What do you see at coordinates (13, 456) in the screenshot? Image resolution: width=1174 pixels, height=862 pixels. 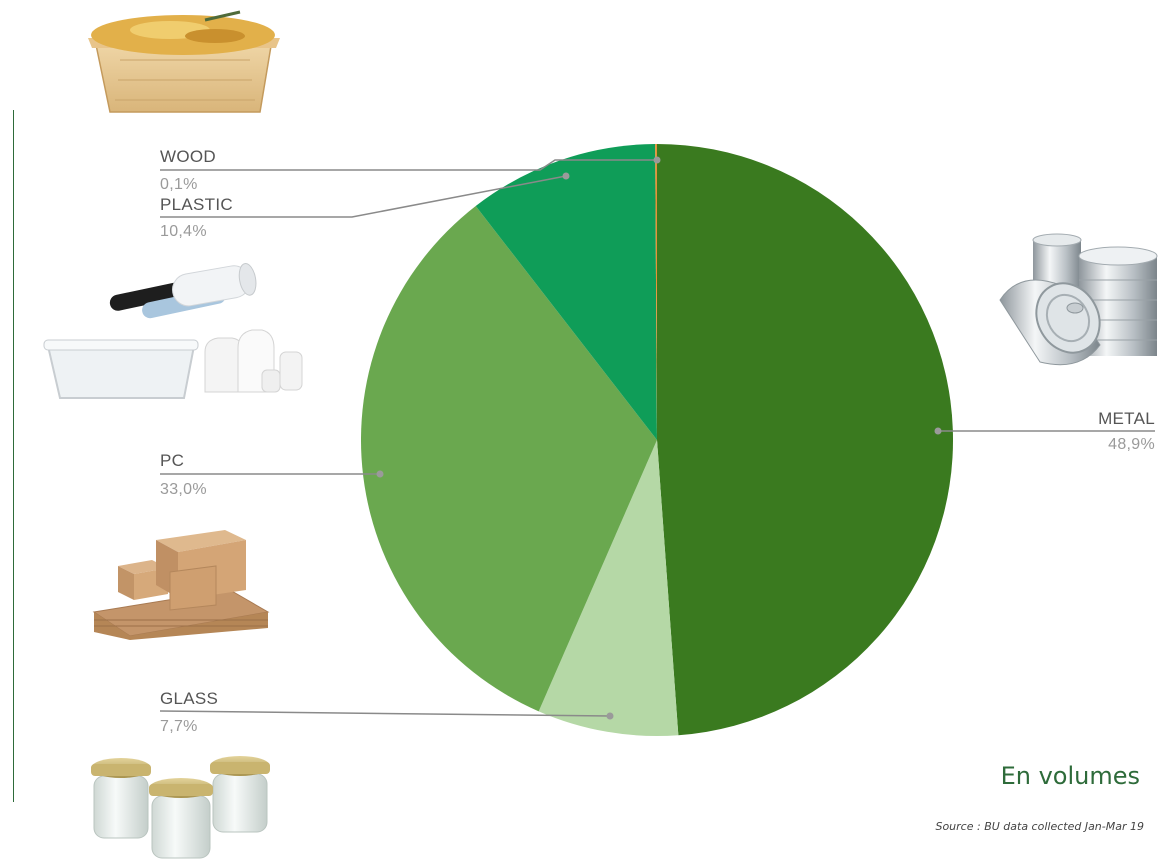 I see `left-accent-rule` at bounding box center [13, 456].